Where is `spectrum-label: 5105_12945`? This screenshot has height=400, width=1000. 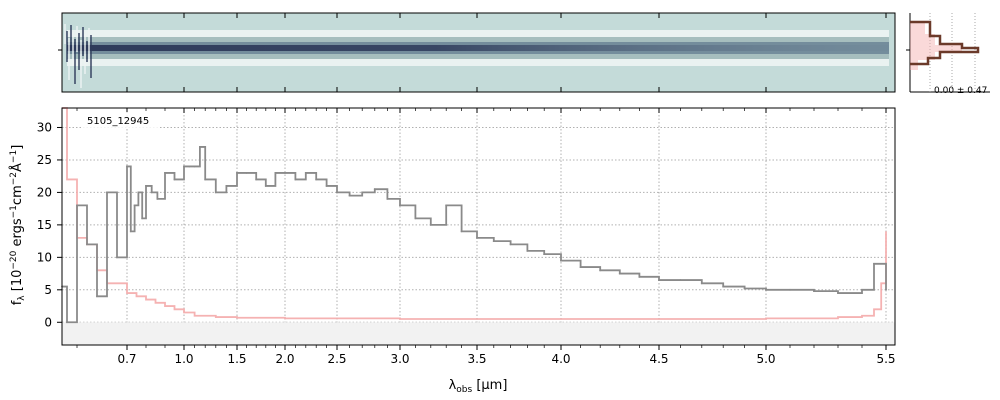
spectrum-label: 5105_12945 is located at coordinates (118, 121).